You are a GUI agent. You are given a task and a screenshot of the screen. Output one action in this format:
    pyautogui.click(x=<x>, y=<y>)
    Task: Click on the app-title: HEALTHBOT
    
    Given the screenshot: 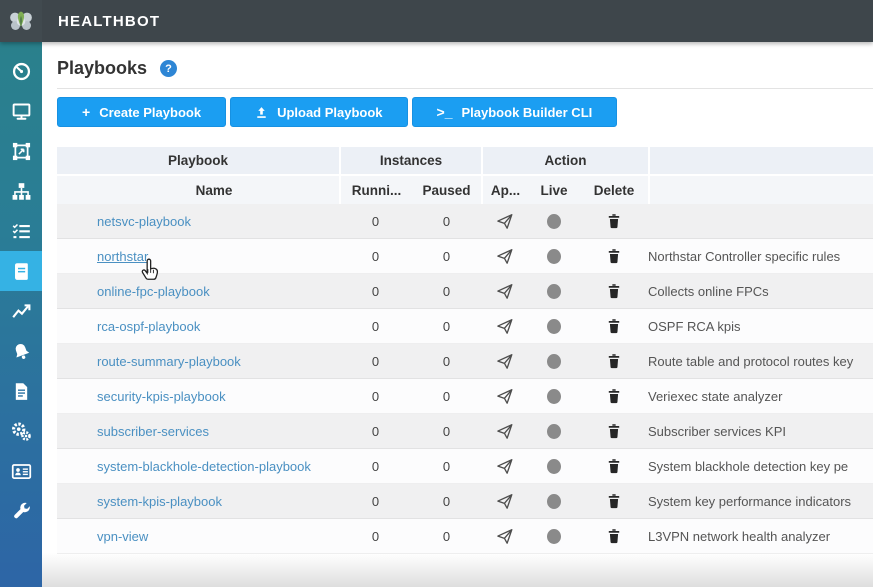 What is the action you would take?
    pyautogui.click(x=109, y=21)
    